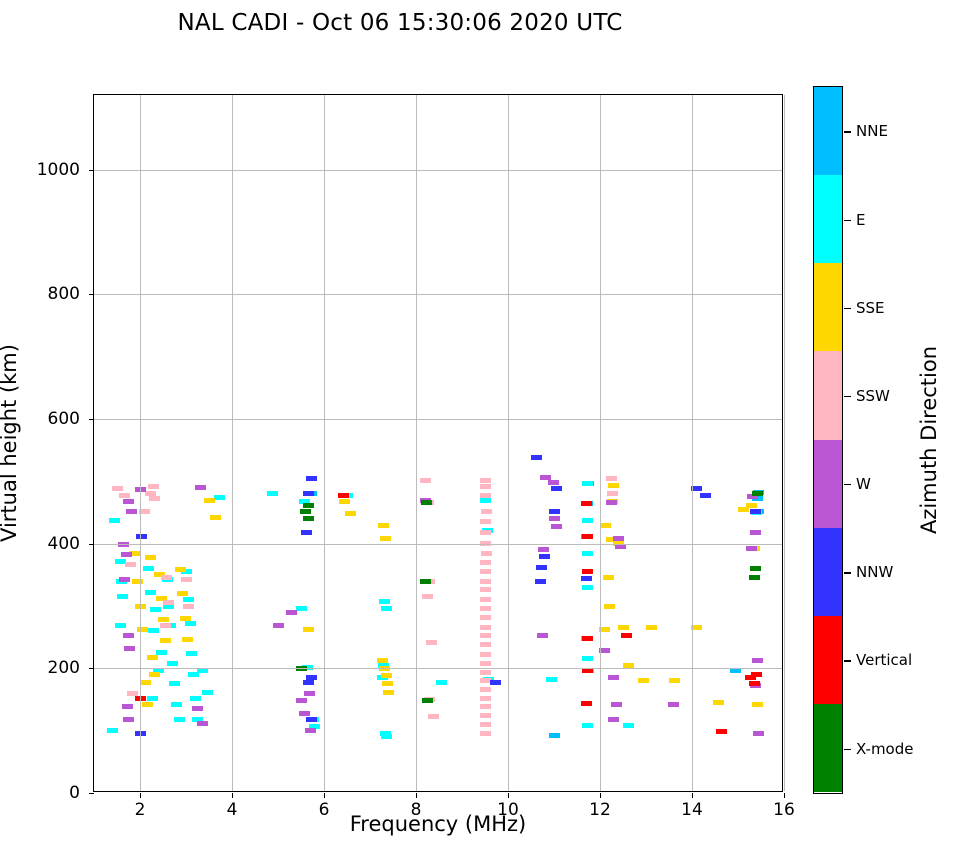 This screenshot has width=958, height=857. Describe the element at coordinates (692, 810) in the screenshot. I see `x-tick-label: 14` at that location.